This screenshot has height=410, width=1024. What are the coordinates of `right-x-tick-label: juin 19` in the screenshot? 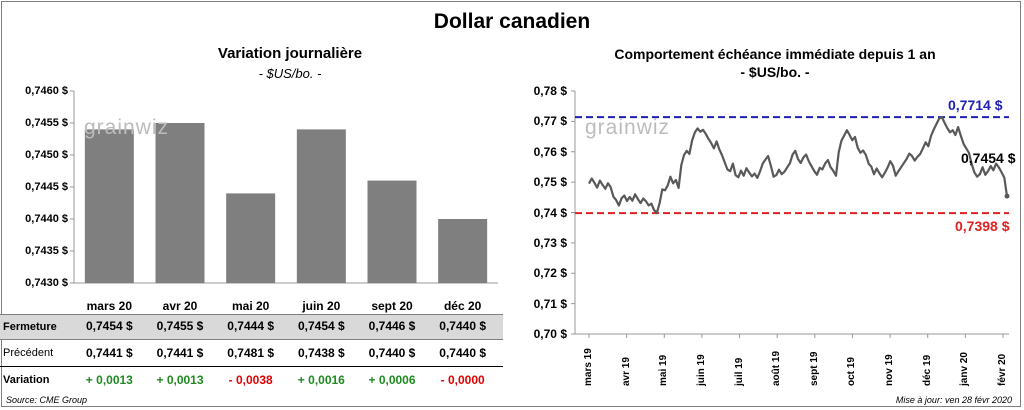 It's located at (701, 370).